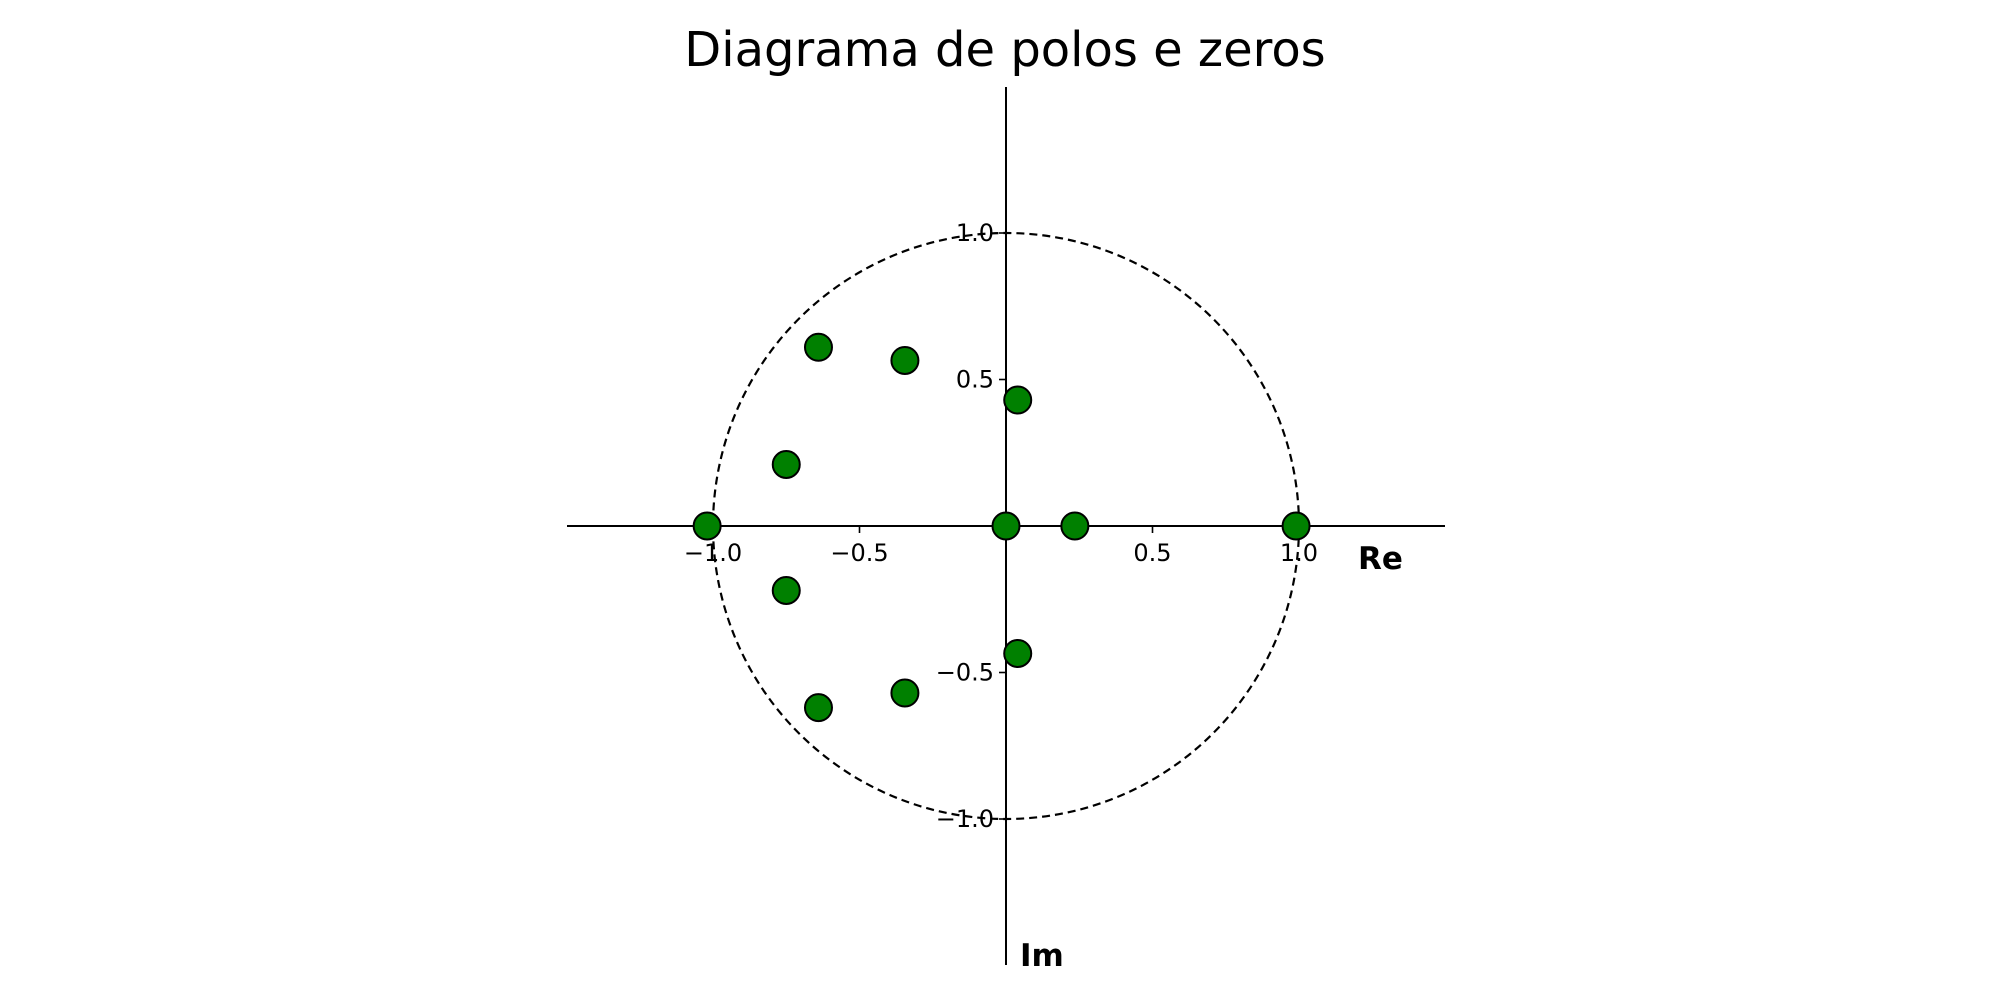 Image resolution: width=2000 pixels, height=1000 pixels. I want to click on x-axis-title: Re, so click(1380, 559).